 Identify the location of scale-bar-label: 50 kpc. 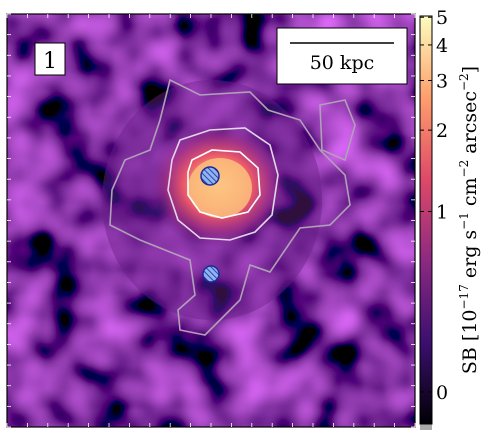
(342, 63).